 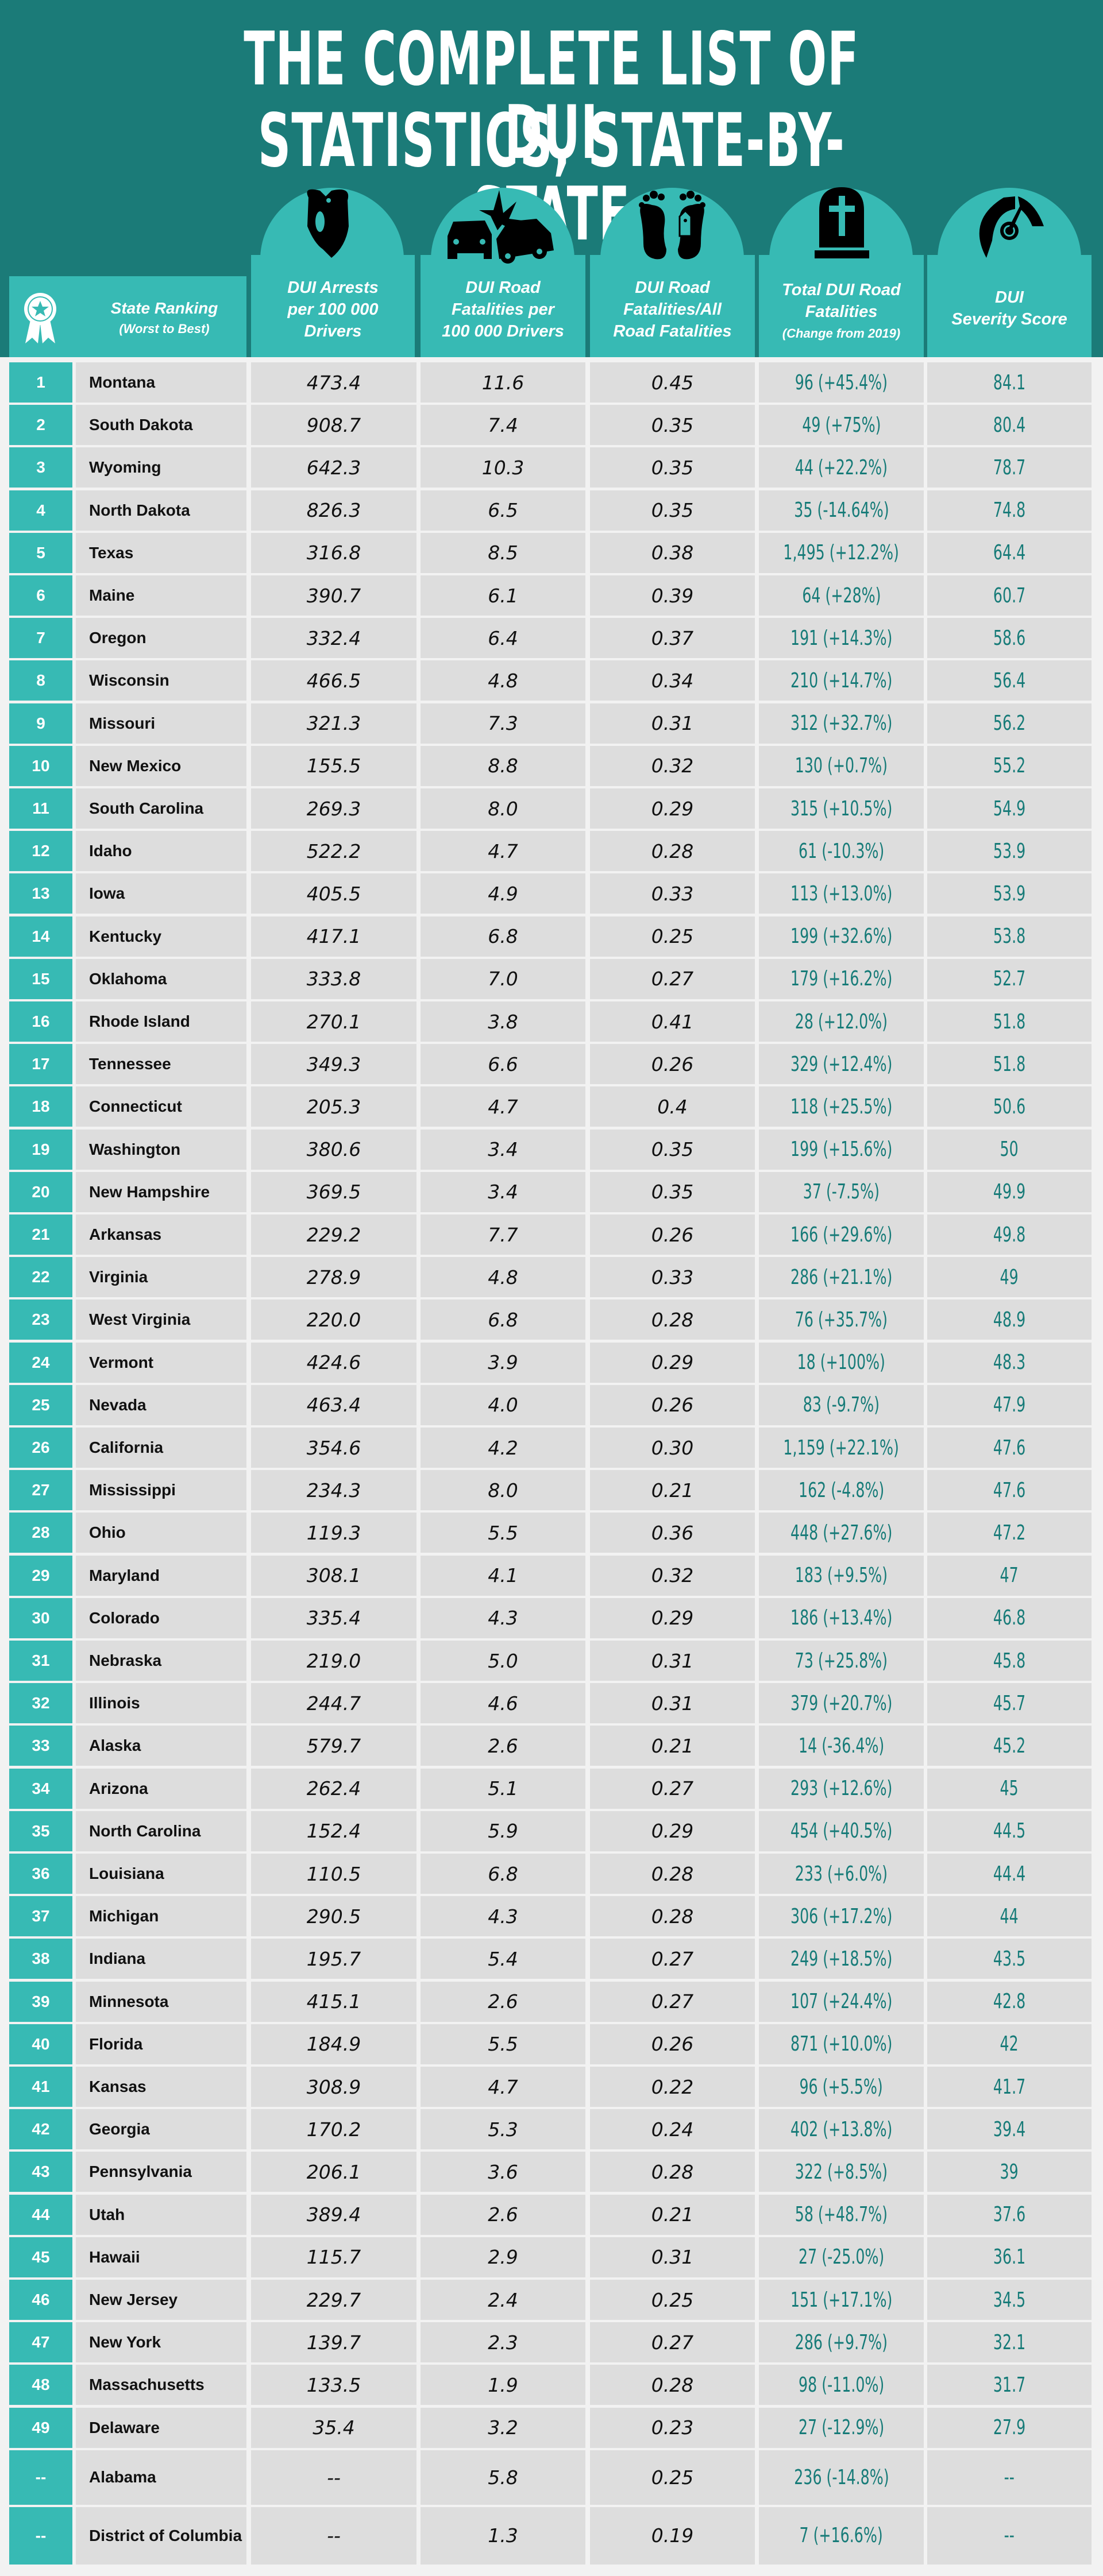 What do you see at coordinates (161, 723) in the screenshot?
I see `state-cell: Missouri` at bounding box center [161, 723].